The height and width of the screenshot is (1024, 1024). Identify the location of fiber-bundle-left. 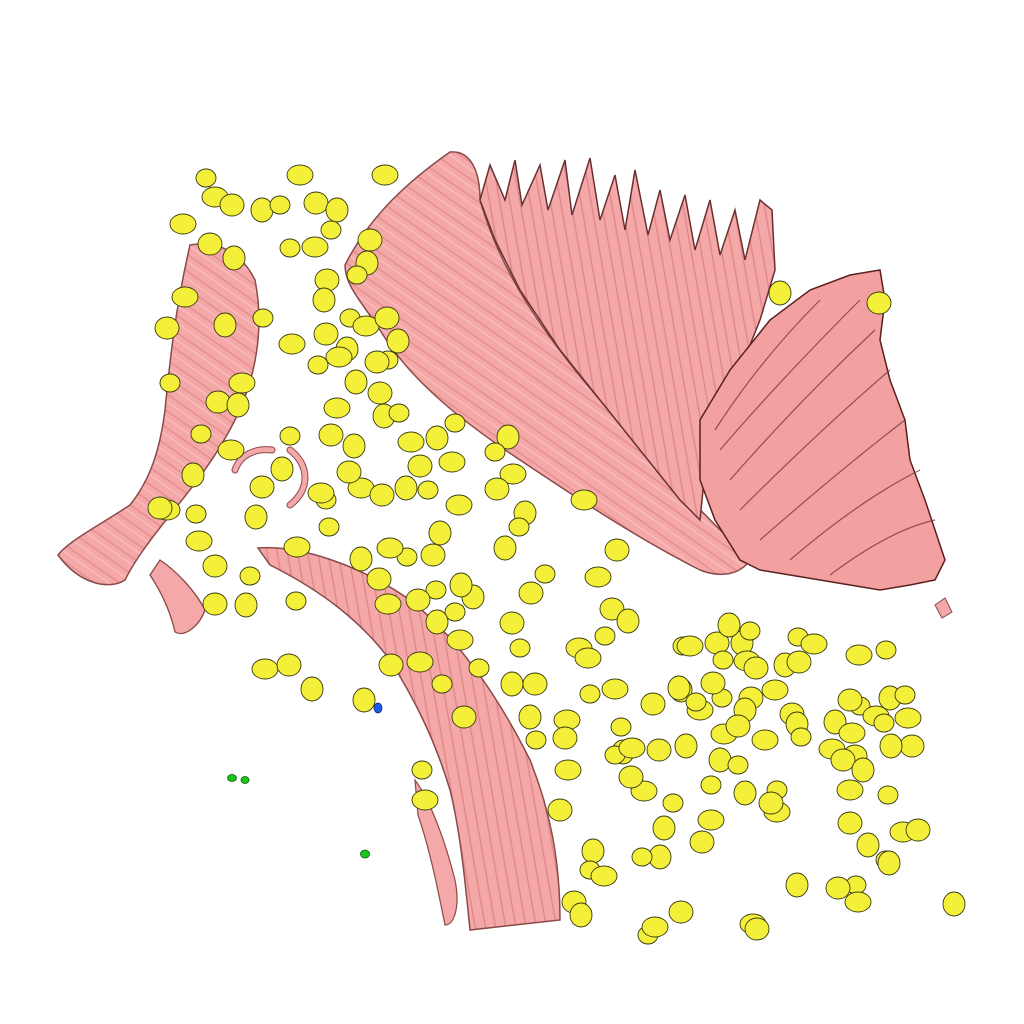
(158, 414).